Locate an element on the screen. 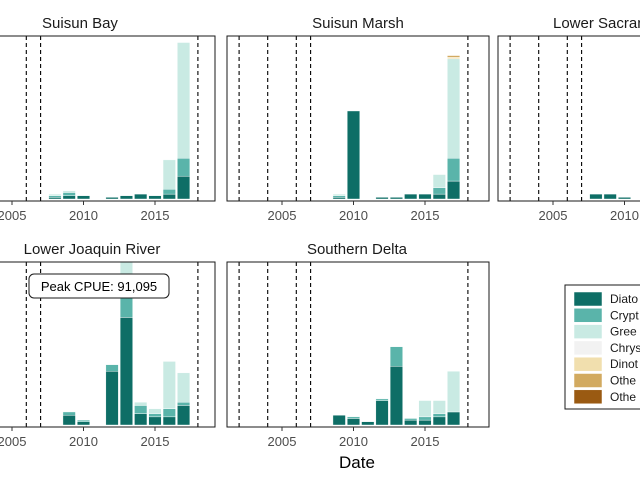  legend-label: Crypt is located at coordinates (624, 315).